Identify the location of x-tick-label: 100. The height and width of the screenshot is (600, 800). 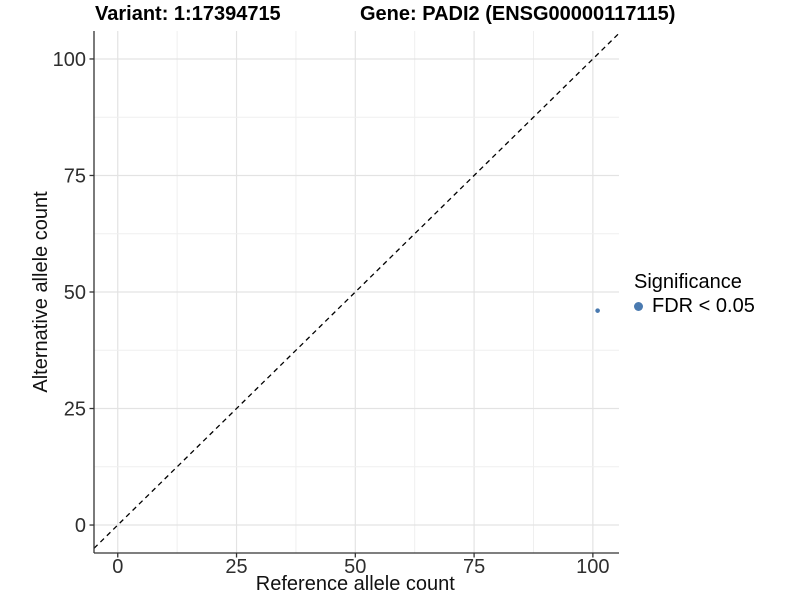
(592, 567).